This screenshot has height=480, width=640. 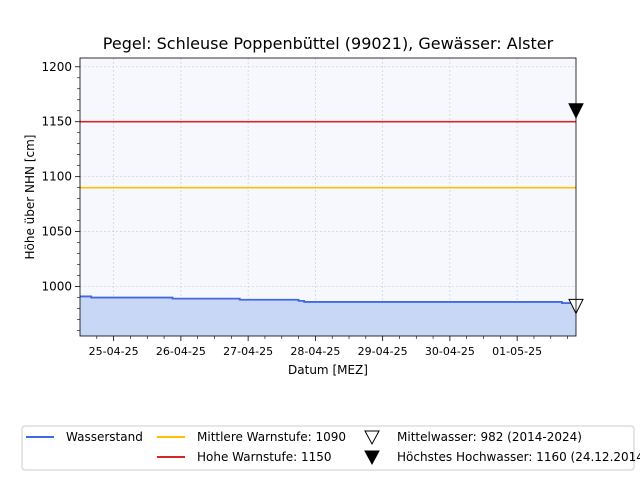 I want to click on x-tick-label: 27-04-25, so click(x=248, y=351).